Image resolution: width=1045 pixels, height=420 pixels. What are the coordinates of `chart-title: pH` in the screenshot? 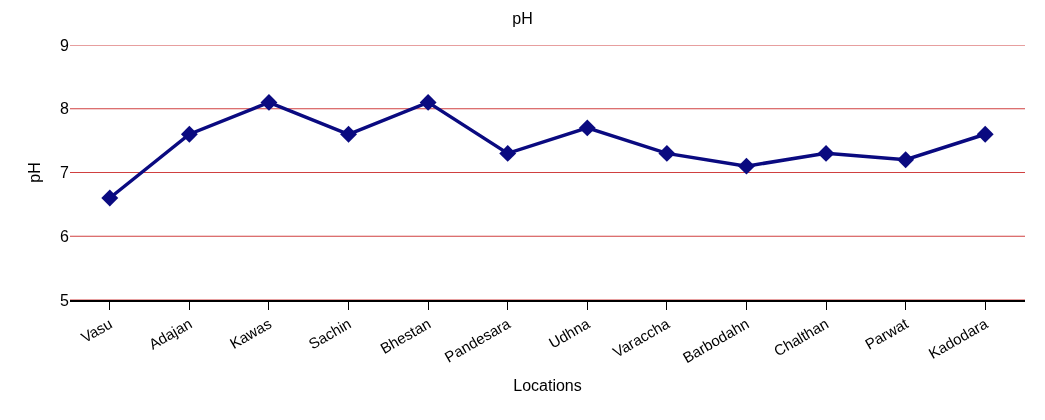 It's located at (522, 18).